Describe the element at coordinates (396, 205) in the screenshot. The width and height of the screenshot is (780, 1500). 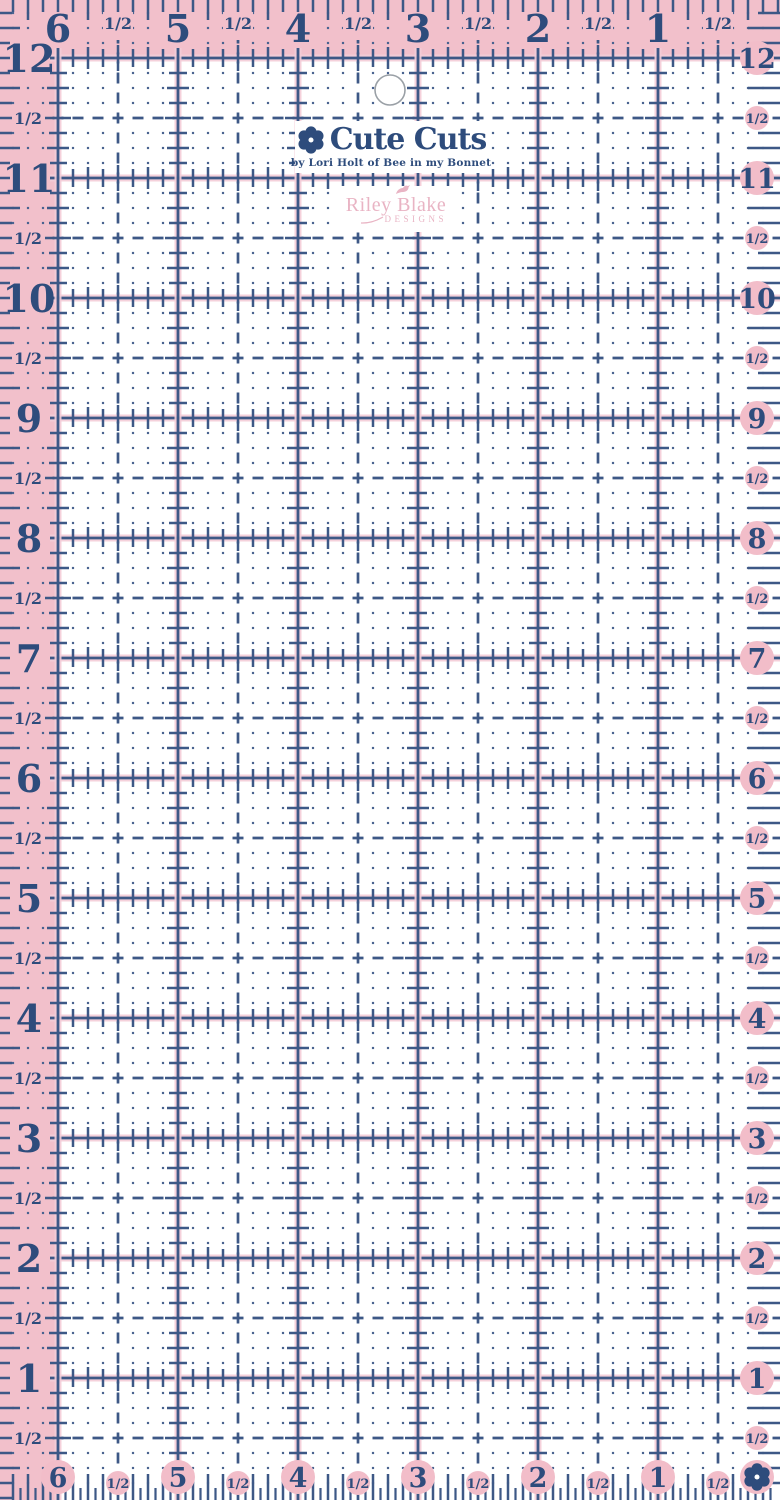
I see `maker-name: Riley Blake` at that location.